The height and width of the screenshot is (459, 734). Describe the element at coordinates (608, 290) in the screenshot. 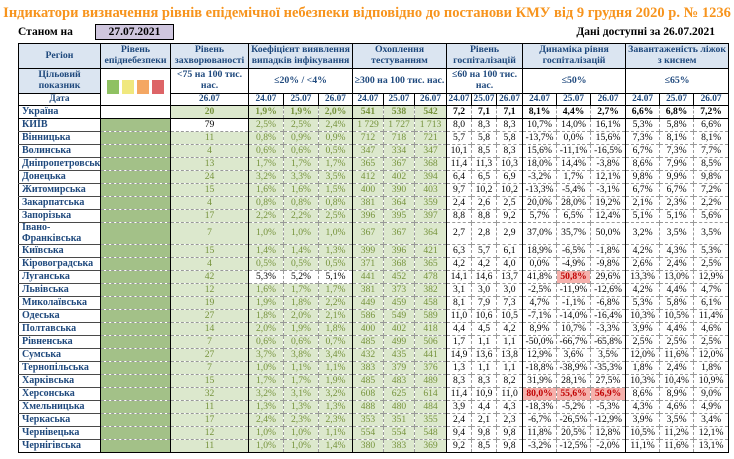

I see `cell-dyn-2: -12,6%` at that location.